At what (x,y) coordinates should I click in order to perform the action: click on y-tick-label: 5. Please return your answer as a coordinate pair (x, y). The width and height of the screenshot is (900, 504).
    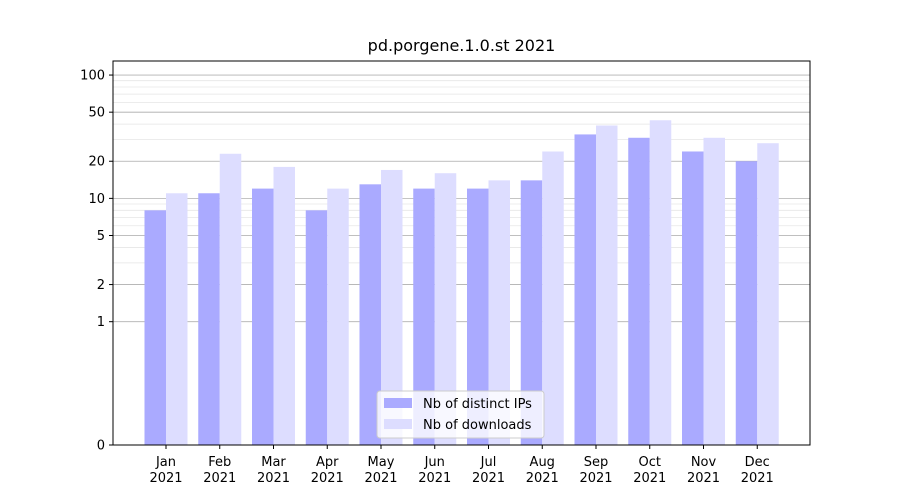
    Looking at the image, I should click on (101, 236).